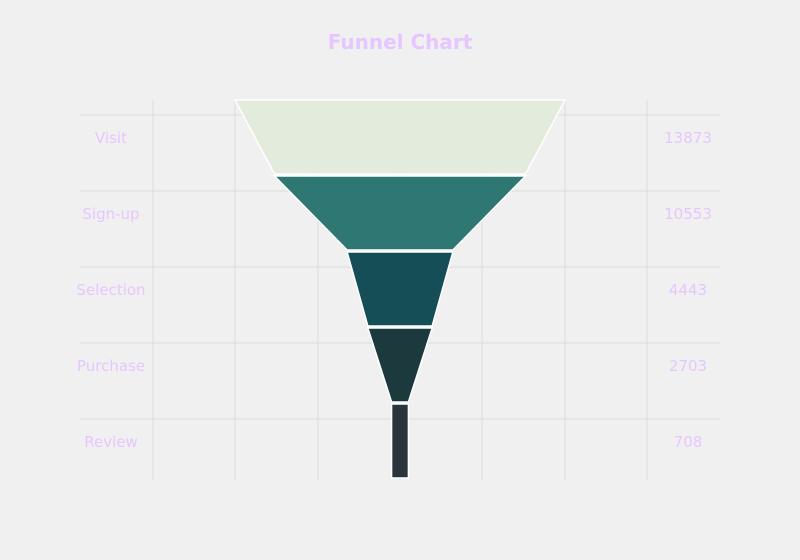 The height and width of the screenshot is (560, 800). Describe the element at coordinates (400, 137) in the screenshot. I see `funnel-bar-visit` at that location.